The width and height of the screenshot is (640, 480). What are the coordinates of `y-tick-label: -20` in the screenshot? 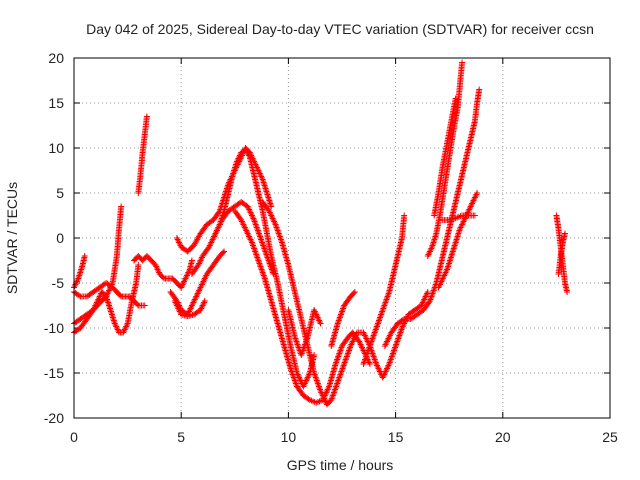 It's located at (54, 418).